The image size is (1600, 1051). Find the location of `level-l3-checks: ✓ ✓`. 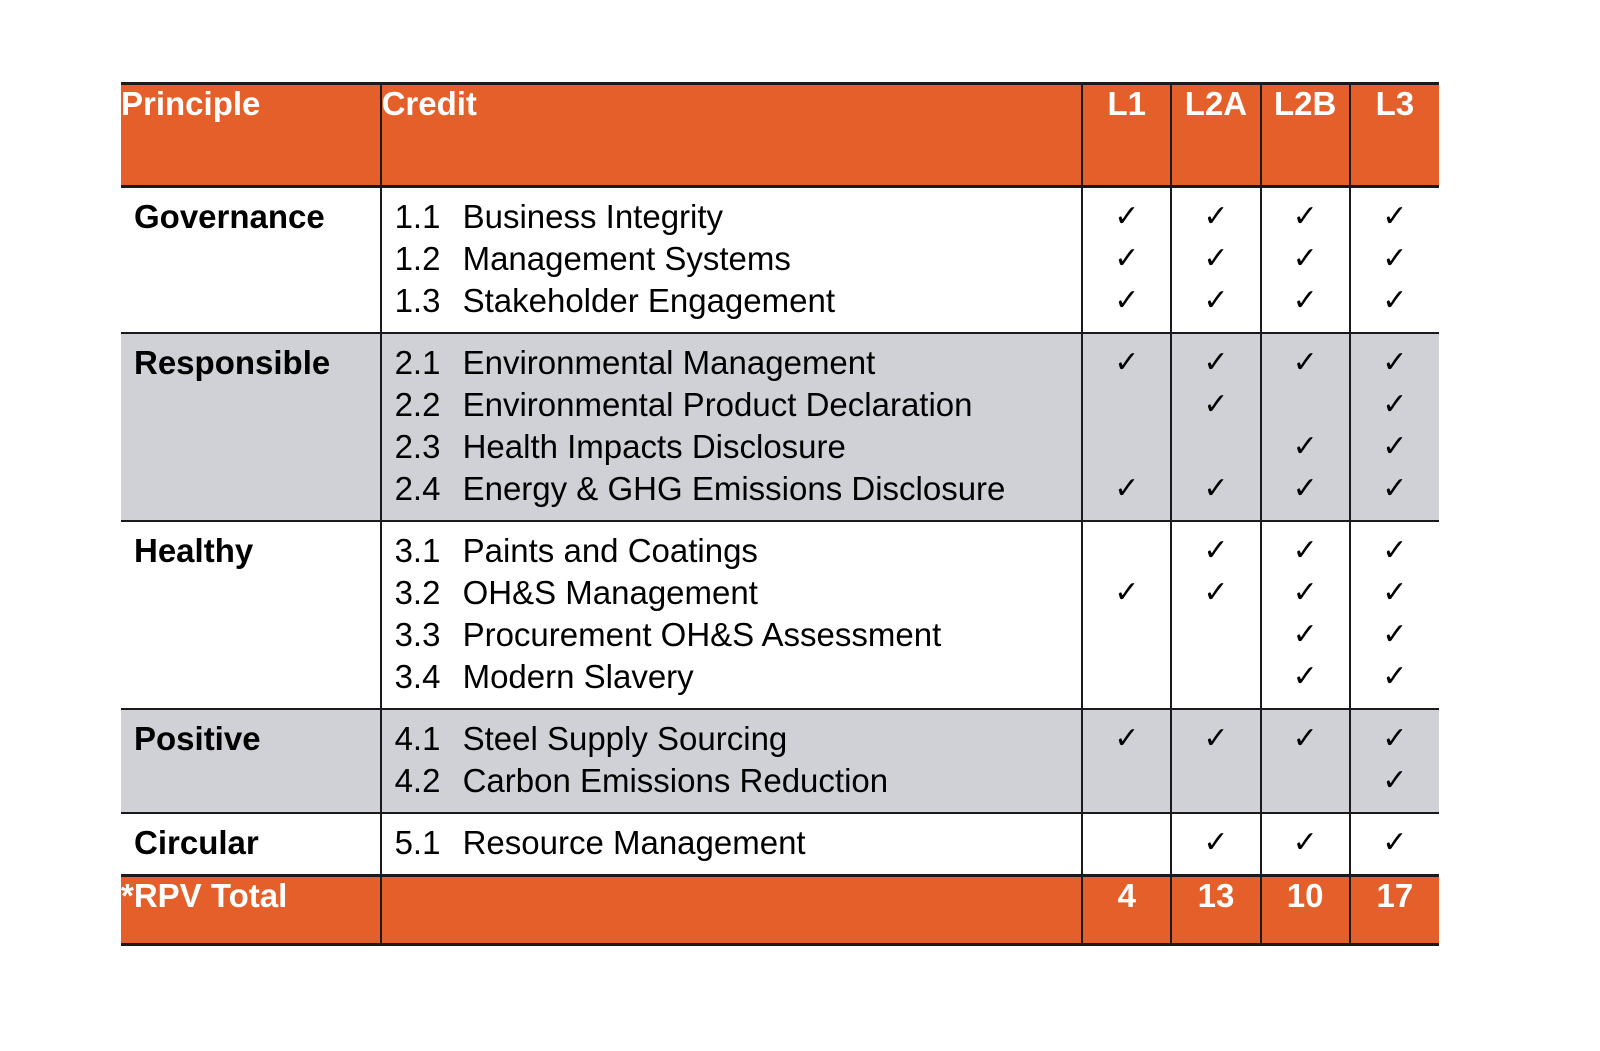

level-l3-checks: ✓ ✓ is located at coordinates (1393, 761).